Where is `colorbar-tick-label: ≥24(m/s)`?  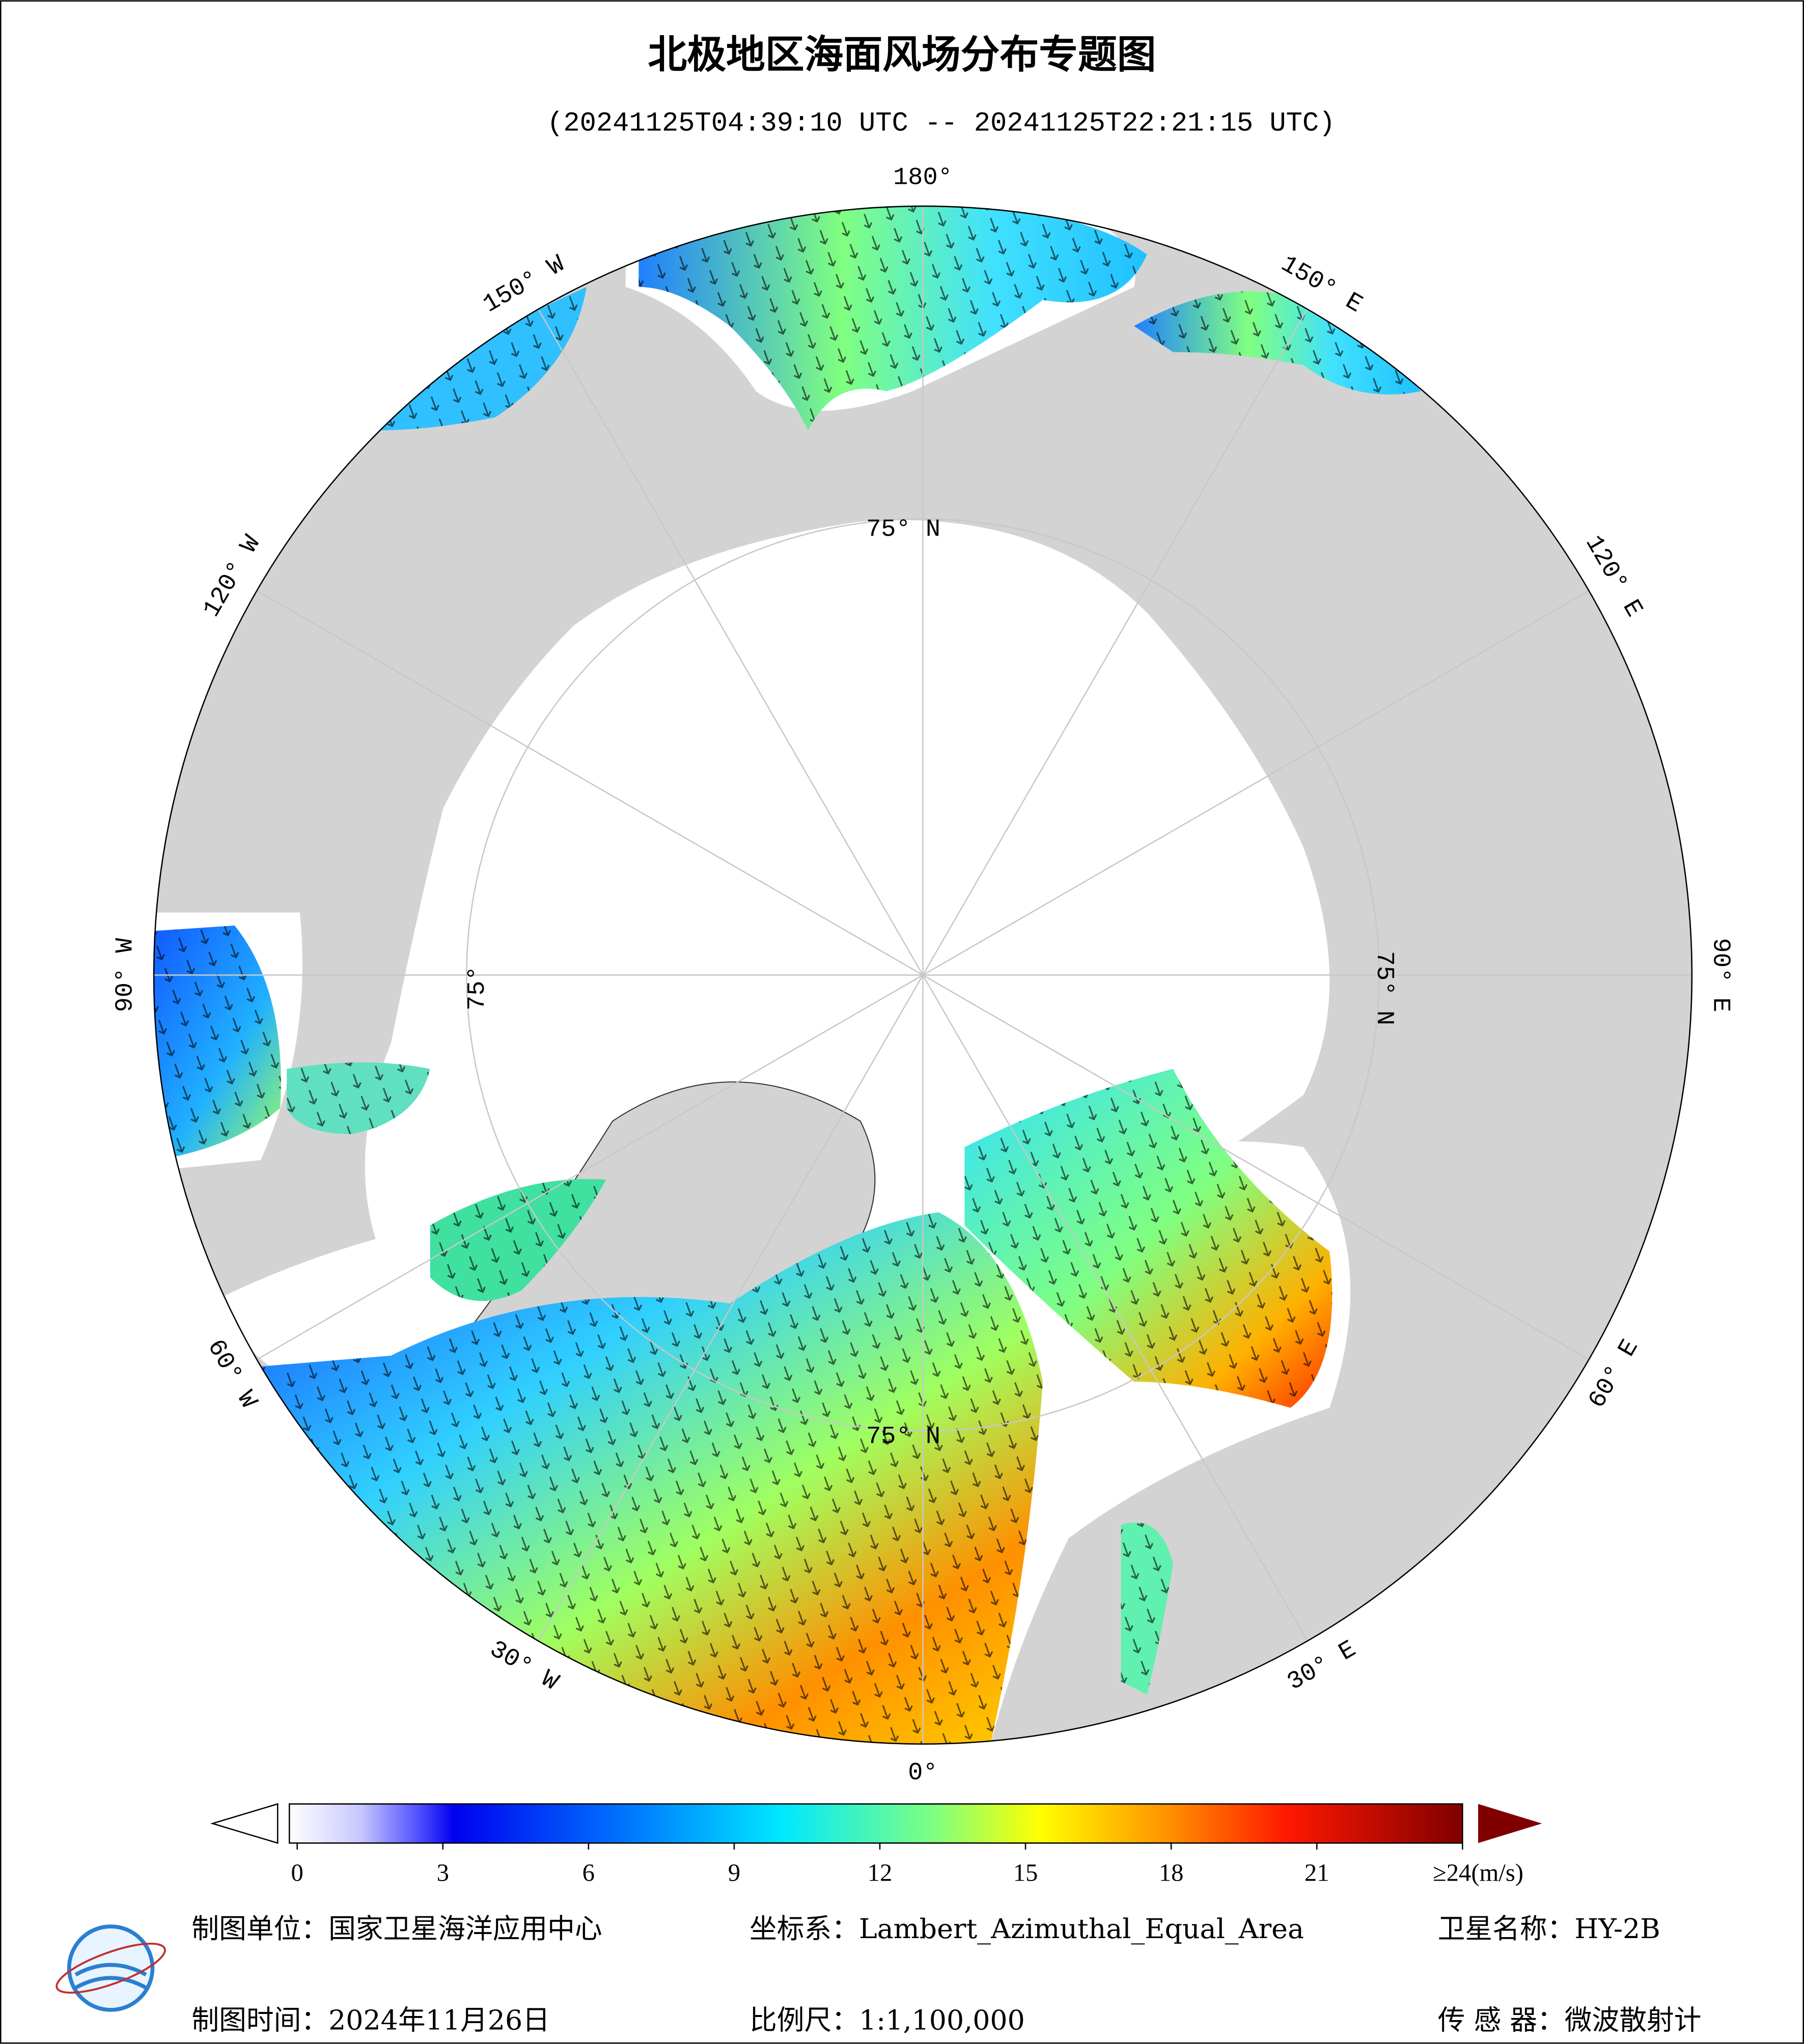 colorbar-tick-label: ≥24(m/s) is located at coordinates (1478, 1873).